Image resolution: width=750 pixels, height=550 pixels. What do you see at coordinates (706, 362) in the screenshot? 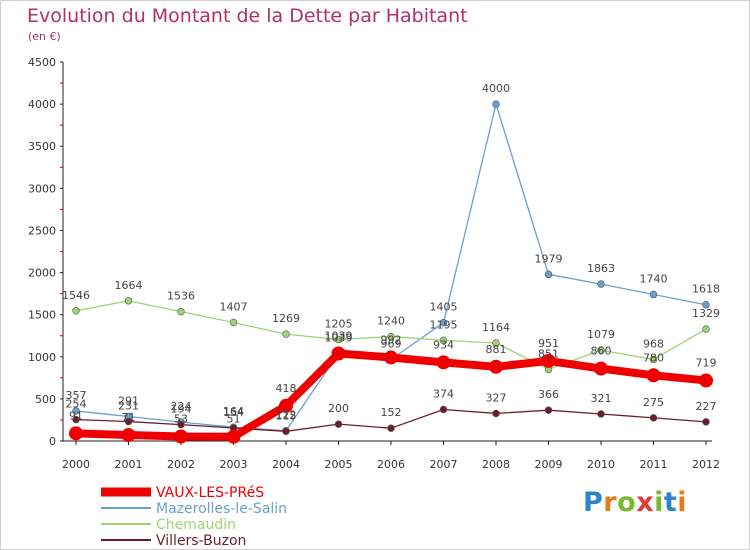
I see `data-label: 719` at bounding box center [706, 362].